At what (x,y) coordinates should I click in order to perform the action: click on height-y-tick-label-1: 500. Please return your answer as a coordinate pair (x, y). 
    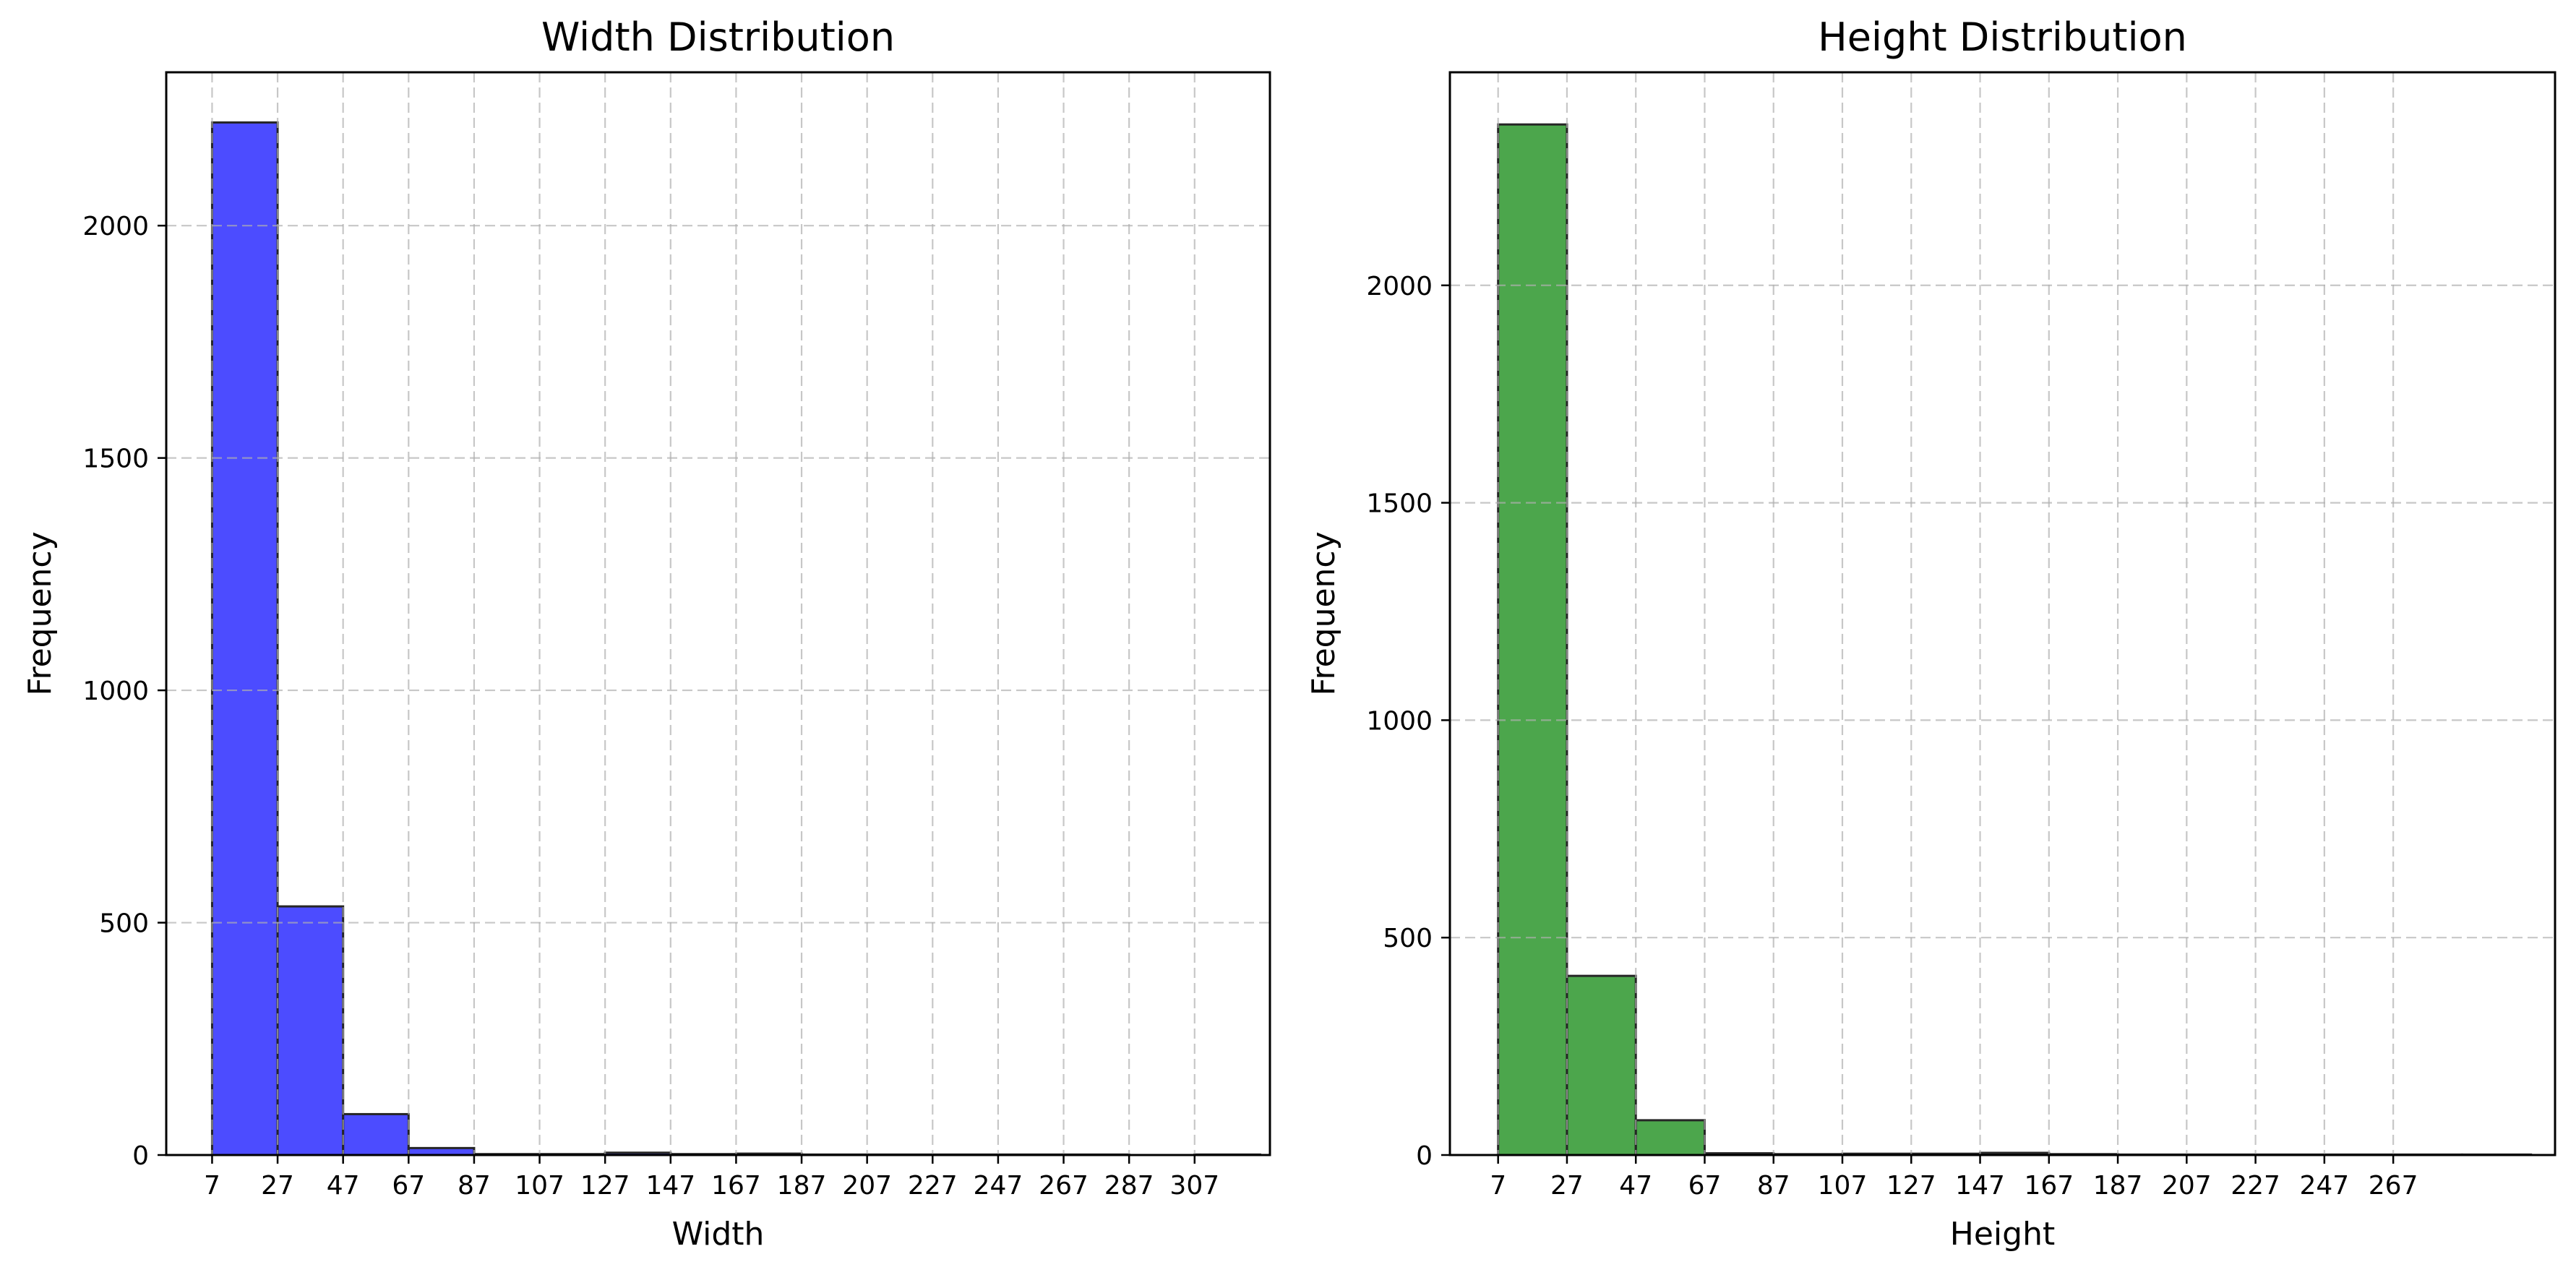
    Looking at the image, I should click on (1408, 938).